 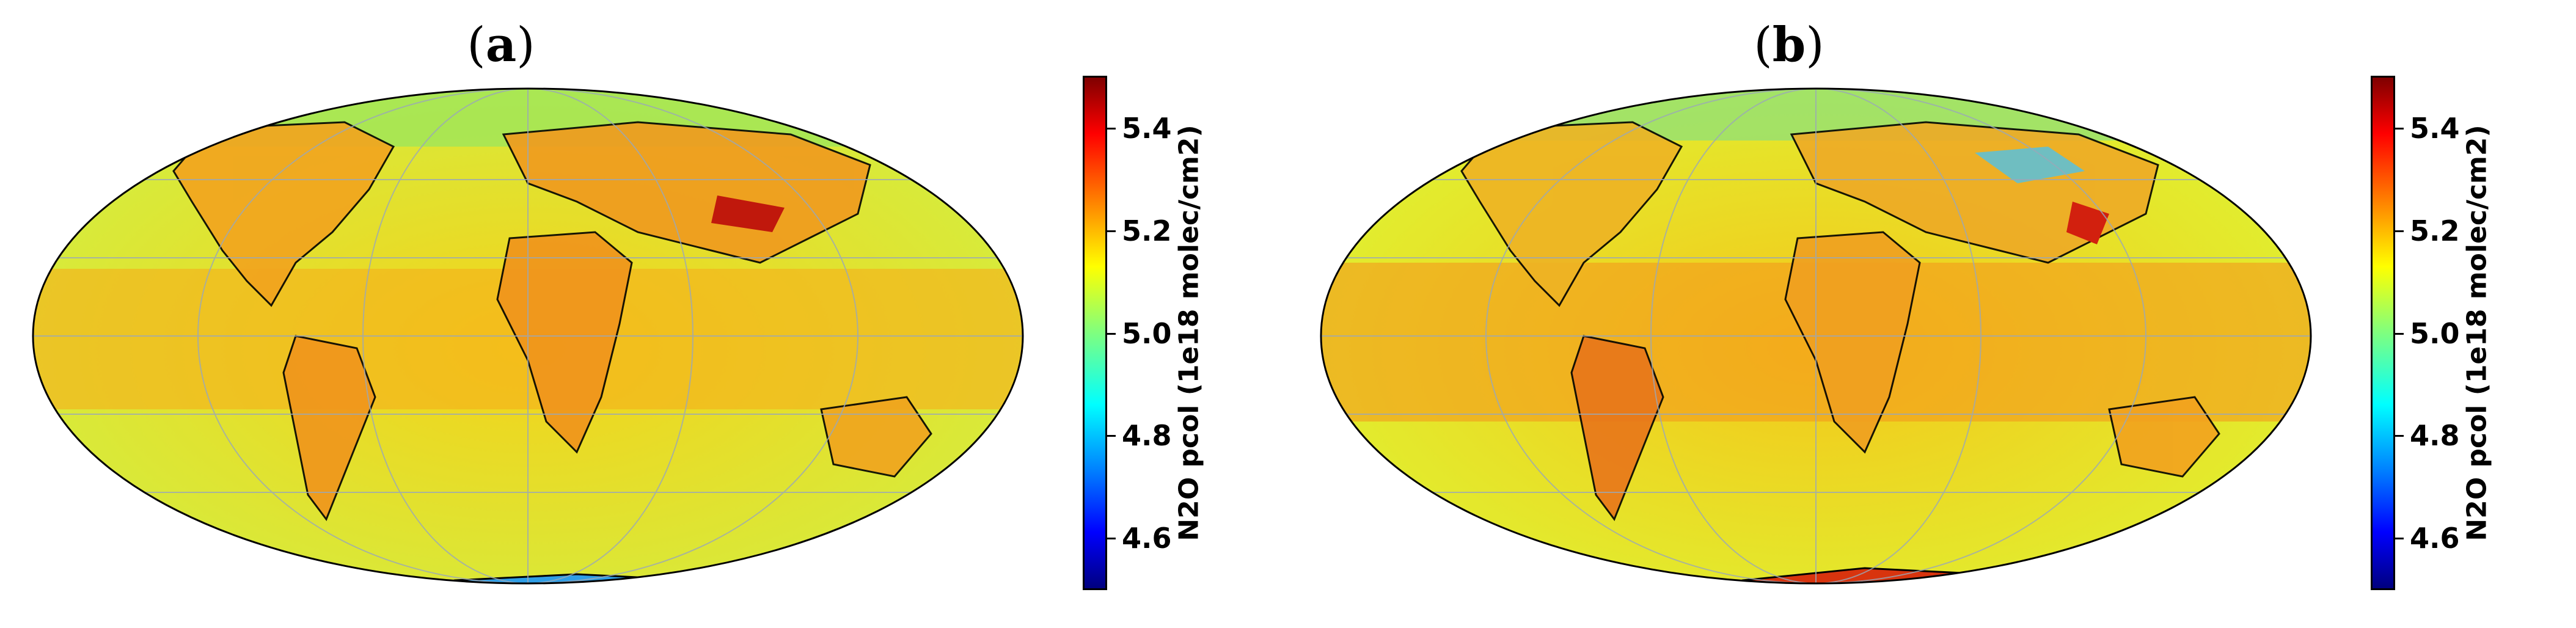 I want to click on cbar-ticklabel-a-50: 5.0, so click(x=1147, y=334).